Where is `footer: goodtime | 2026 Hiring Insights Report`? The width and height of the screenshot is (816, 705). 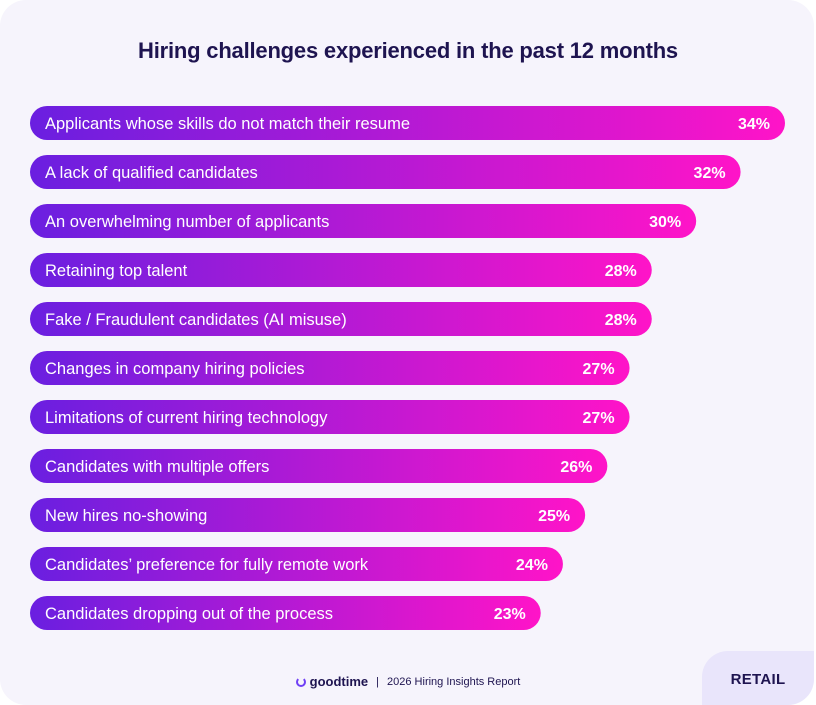 footer: goodtime | 2026 Hiring Insights Report is located at coordinates (407, 681).